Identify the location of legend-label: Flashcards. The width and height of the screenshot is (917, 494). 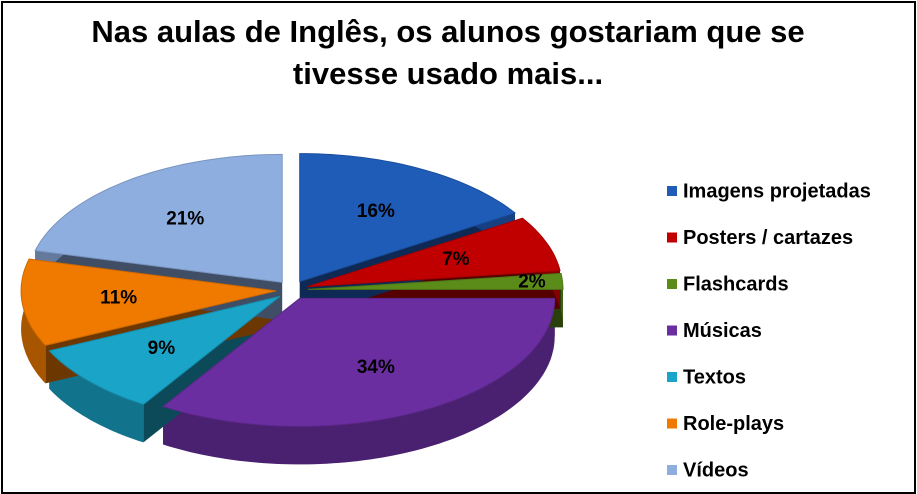
(736, 284).